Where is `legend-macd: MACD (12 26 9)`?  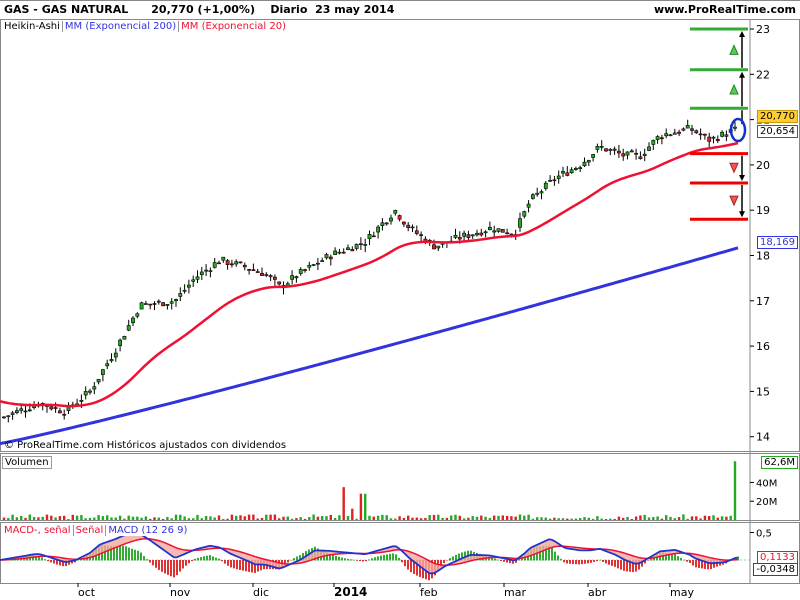 legend-macd: MACD (12 26 9) is located at coordinates (148, 530).